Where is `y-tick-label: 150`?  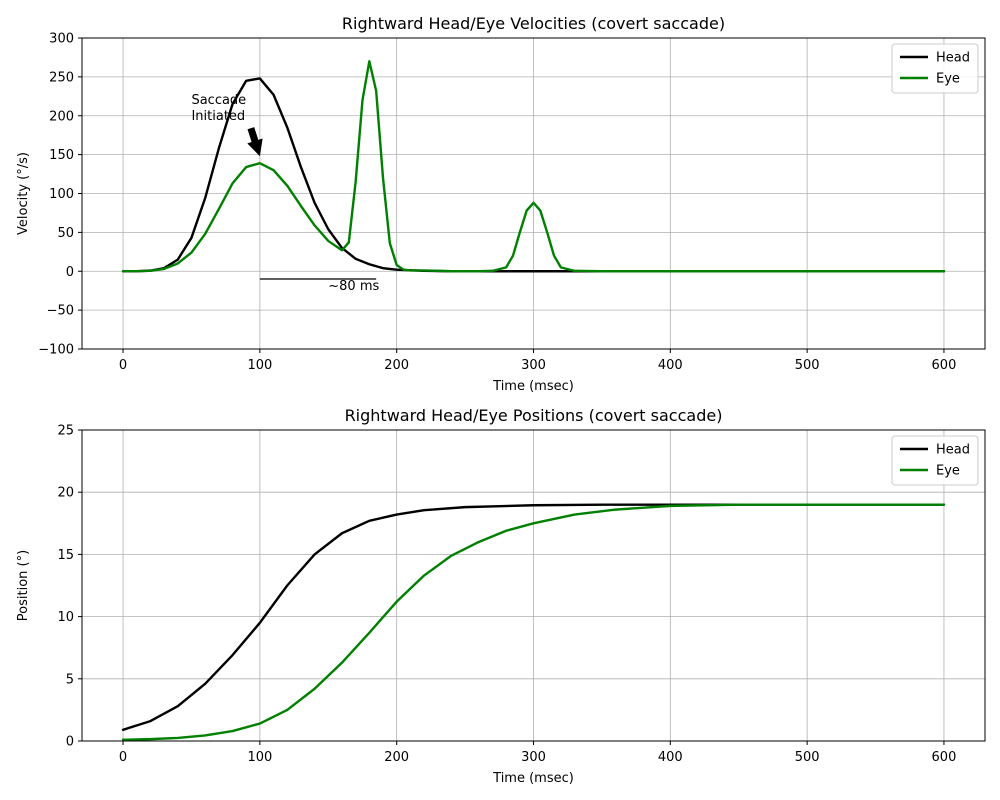
y-tick-label: 150 is located at coordinates (61, 155).